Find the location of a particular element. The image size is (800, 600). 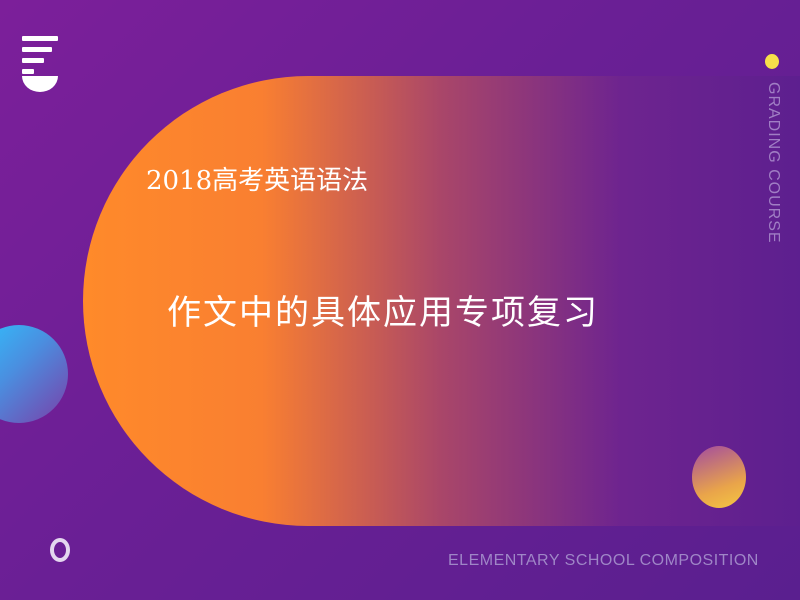

gold-gradient-circle is located at coordinates (719, 477).